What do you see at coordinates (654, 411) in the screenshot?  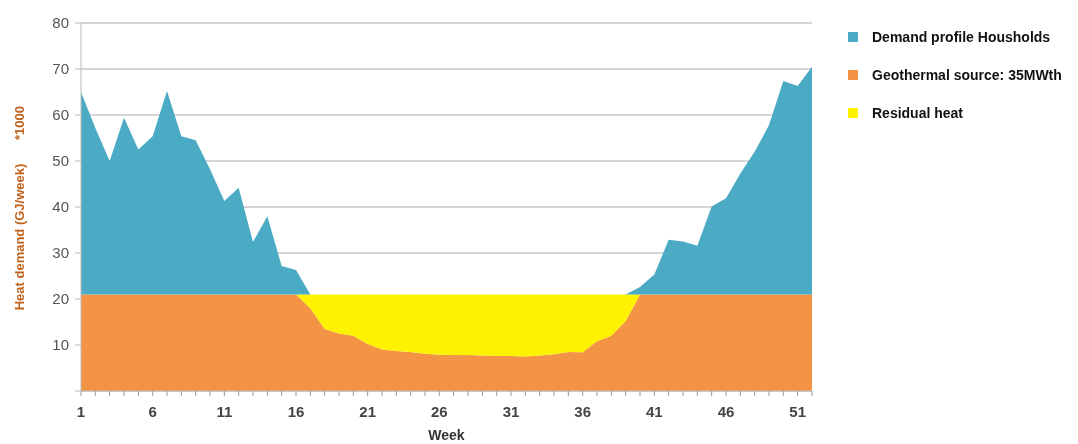 I see `x-tick-label: 41` at bounding box center [654, 411].